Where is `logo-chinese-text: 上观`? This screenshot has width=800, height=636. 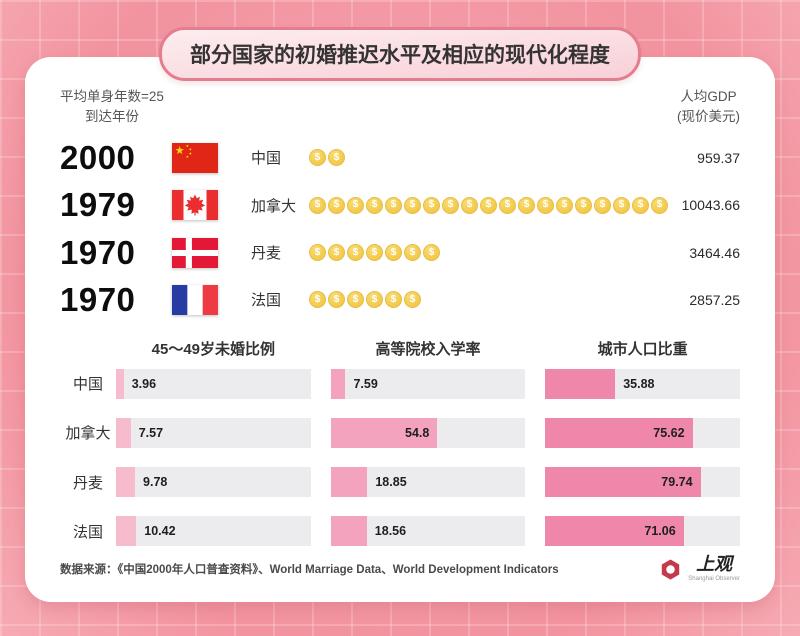
logo-chinese-text: 上观 is located at coordinates (714, 565).